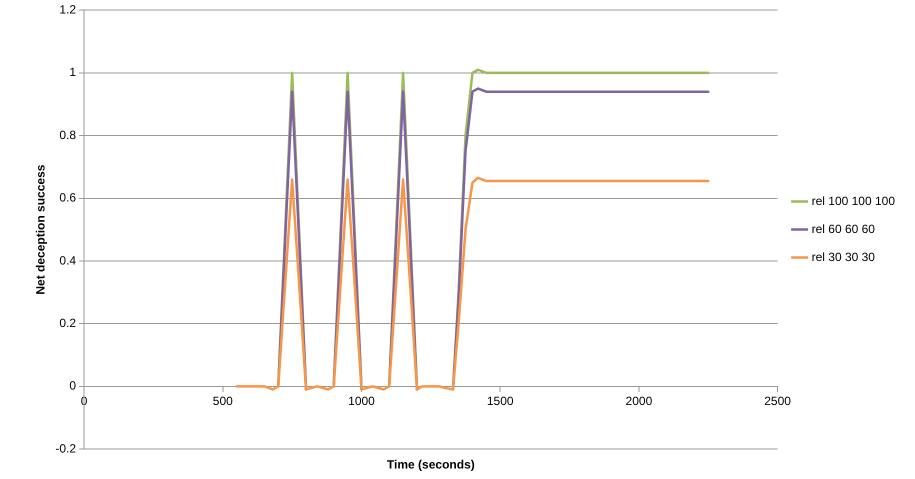 This screenshot has width=915, height=479. What do you see at coordinates (67, 9) in the screenshot?
I see `y-tick-label: 1.2` at bounding box center [67, 9].